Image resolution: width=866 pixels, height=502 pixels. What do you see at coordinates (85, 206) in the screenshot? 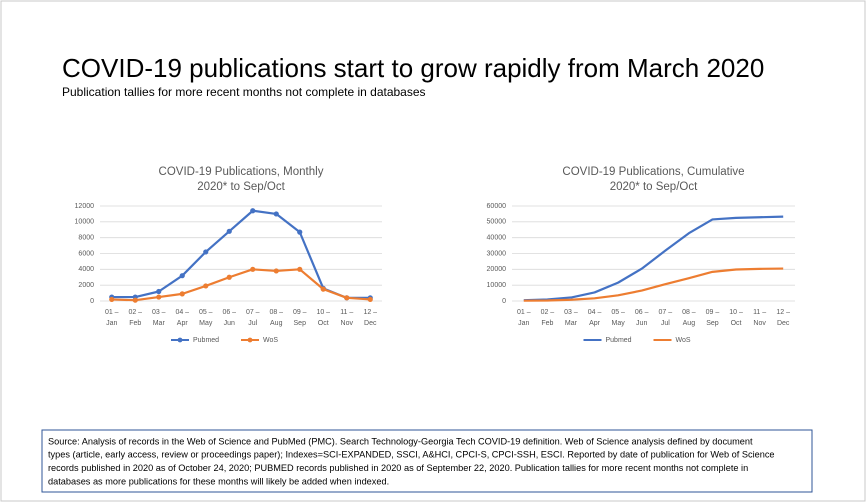
I see `y-tick-label: 12000` at bounding box center [85, 206].